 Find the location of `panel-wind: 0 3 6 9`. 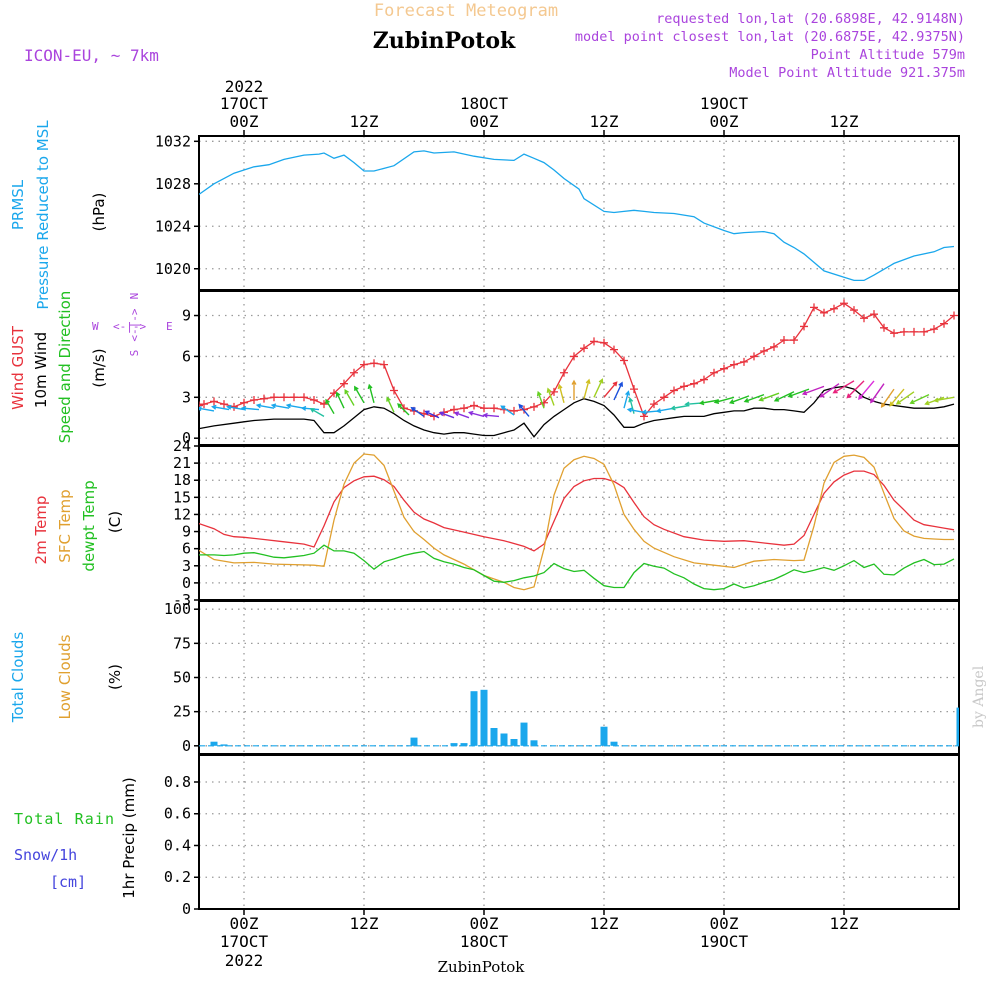

panel-wind: 0 3 6 9 is located at coordinates (571, 368).